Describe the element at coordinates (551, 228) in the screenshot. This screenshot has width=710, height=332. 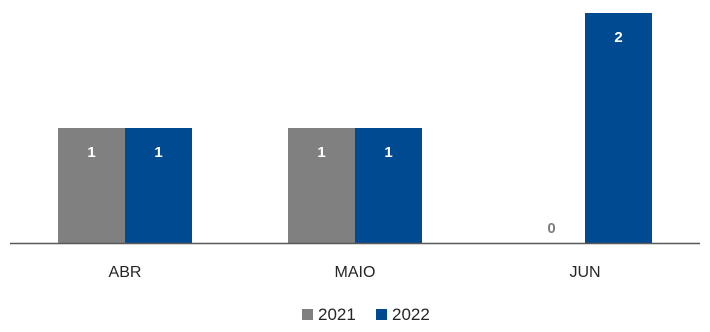
I see `data-label-2021-jun: 0` at that location.